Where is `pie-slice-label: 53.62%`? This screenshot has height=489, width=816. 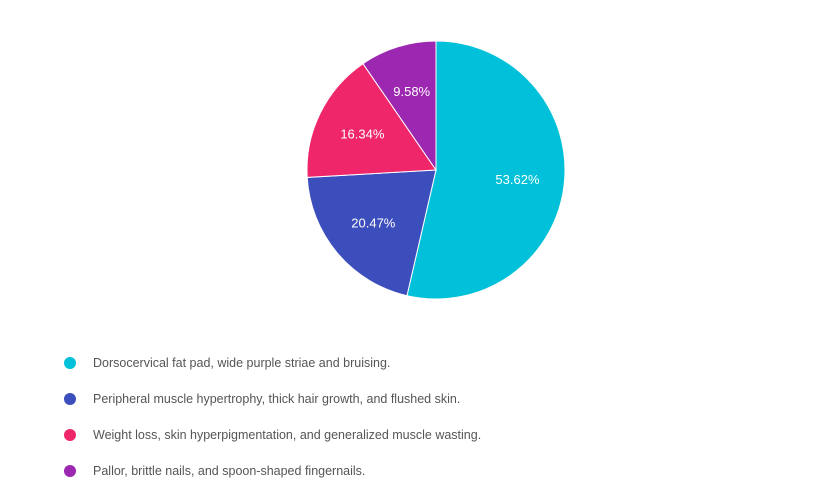
pie-slice-label: 53.62% is located at coordinates (517, 179).